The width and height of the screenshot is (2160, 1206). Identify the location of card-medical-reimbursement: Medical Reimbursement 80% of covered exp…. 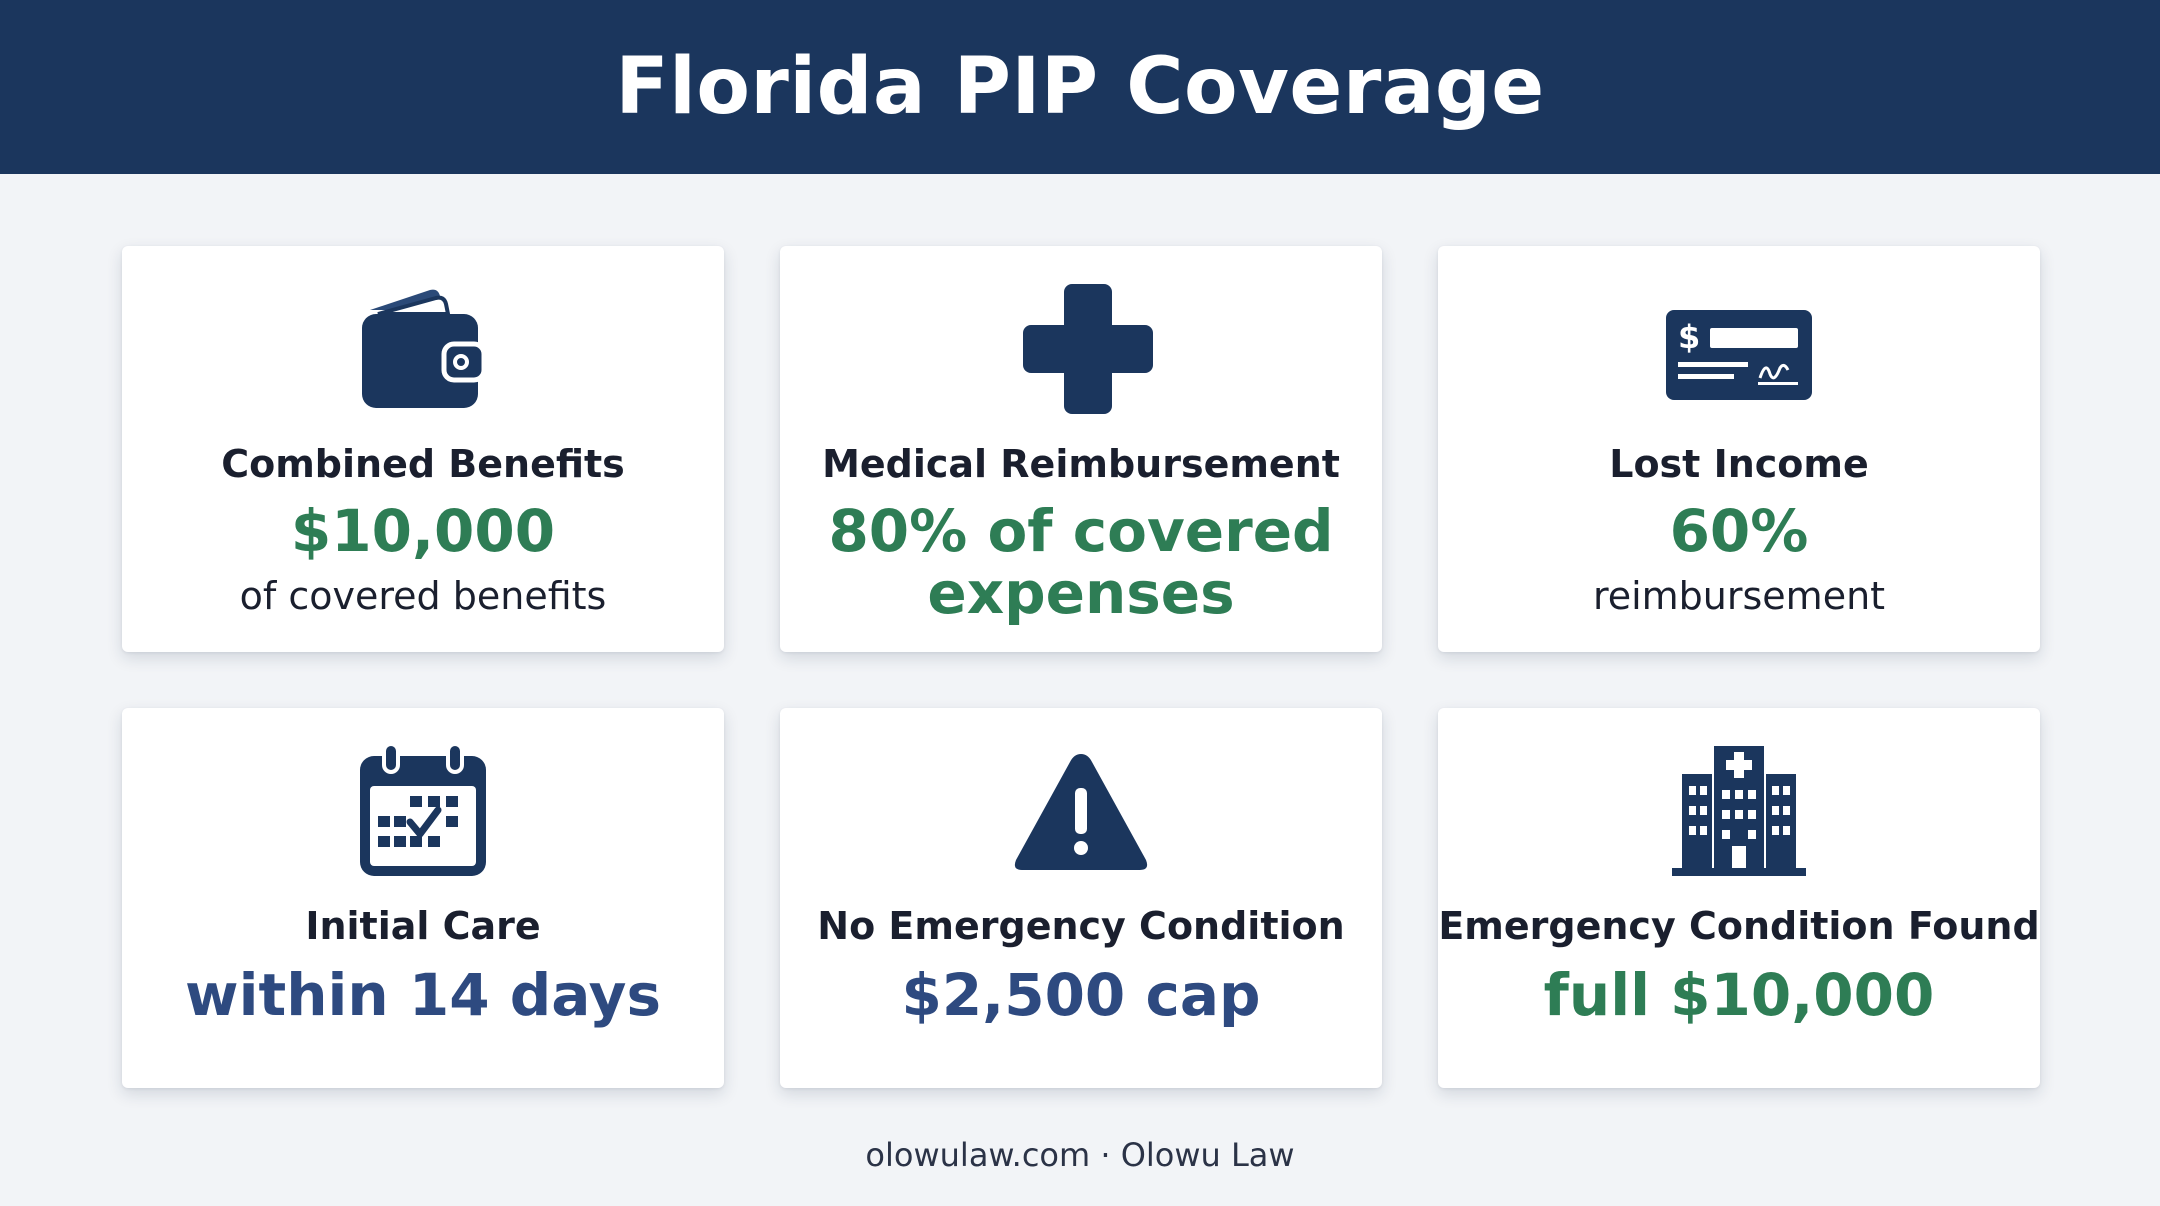
(1081, 449).